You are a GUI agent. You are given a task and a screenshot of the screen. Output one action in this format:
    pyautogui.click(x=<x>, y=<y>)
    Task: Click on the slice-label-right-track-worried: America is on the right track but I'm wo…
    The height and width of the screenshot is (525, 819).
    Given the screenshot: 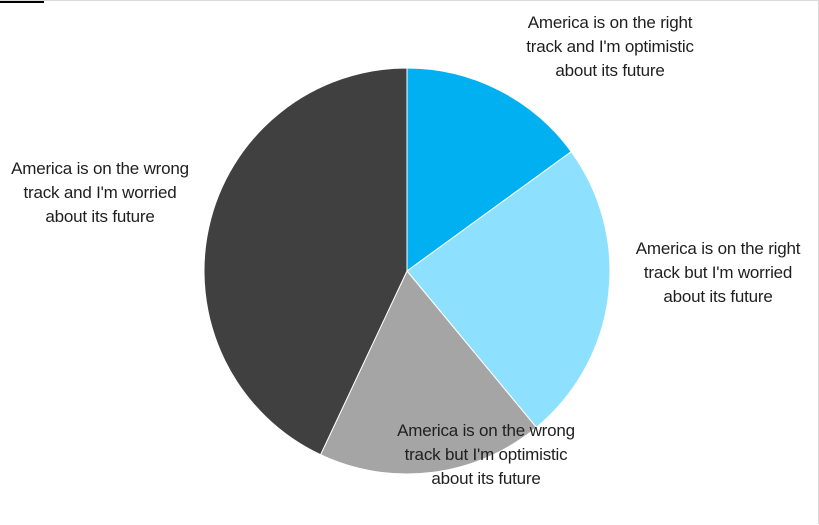 What is the action you would take?
    pyautogui.click(x=718, y=272)
    